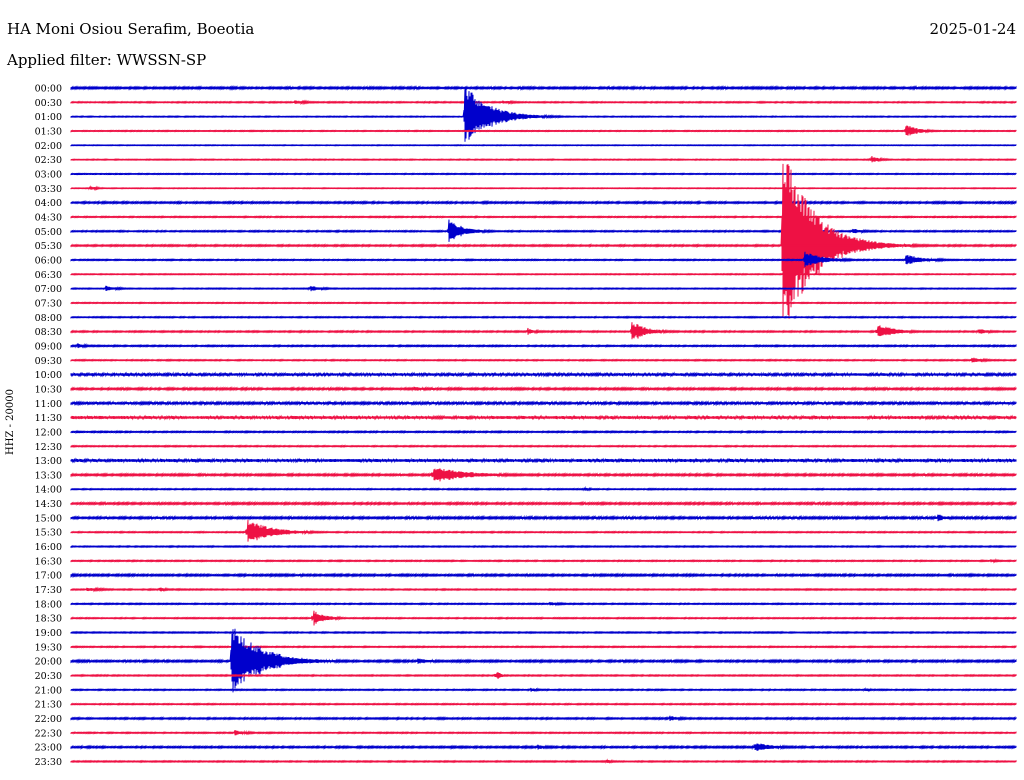  I want to click on time-label-0900: 09:00, so click(48, 346).